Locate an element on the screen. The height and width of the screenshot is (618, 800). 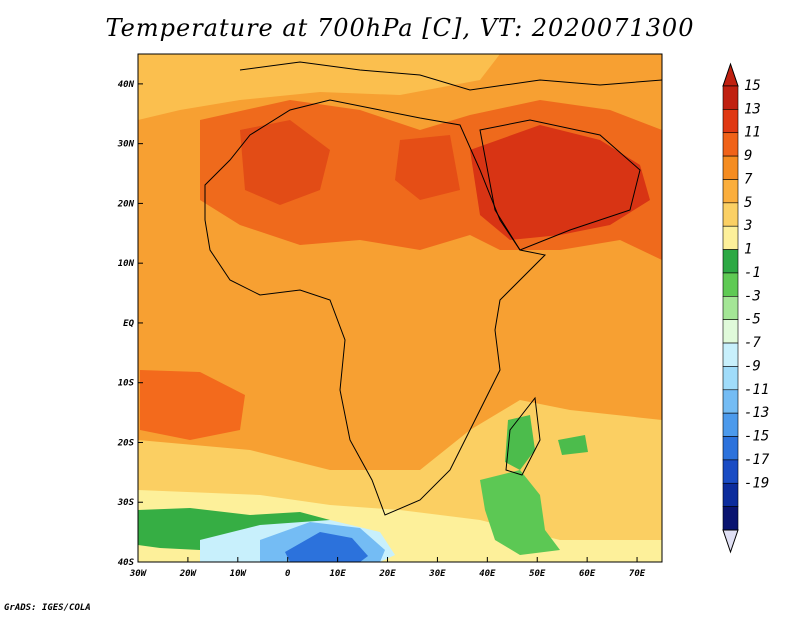
lon-tick-label: 30E is located at coordinates (437, 574).